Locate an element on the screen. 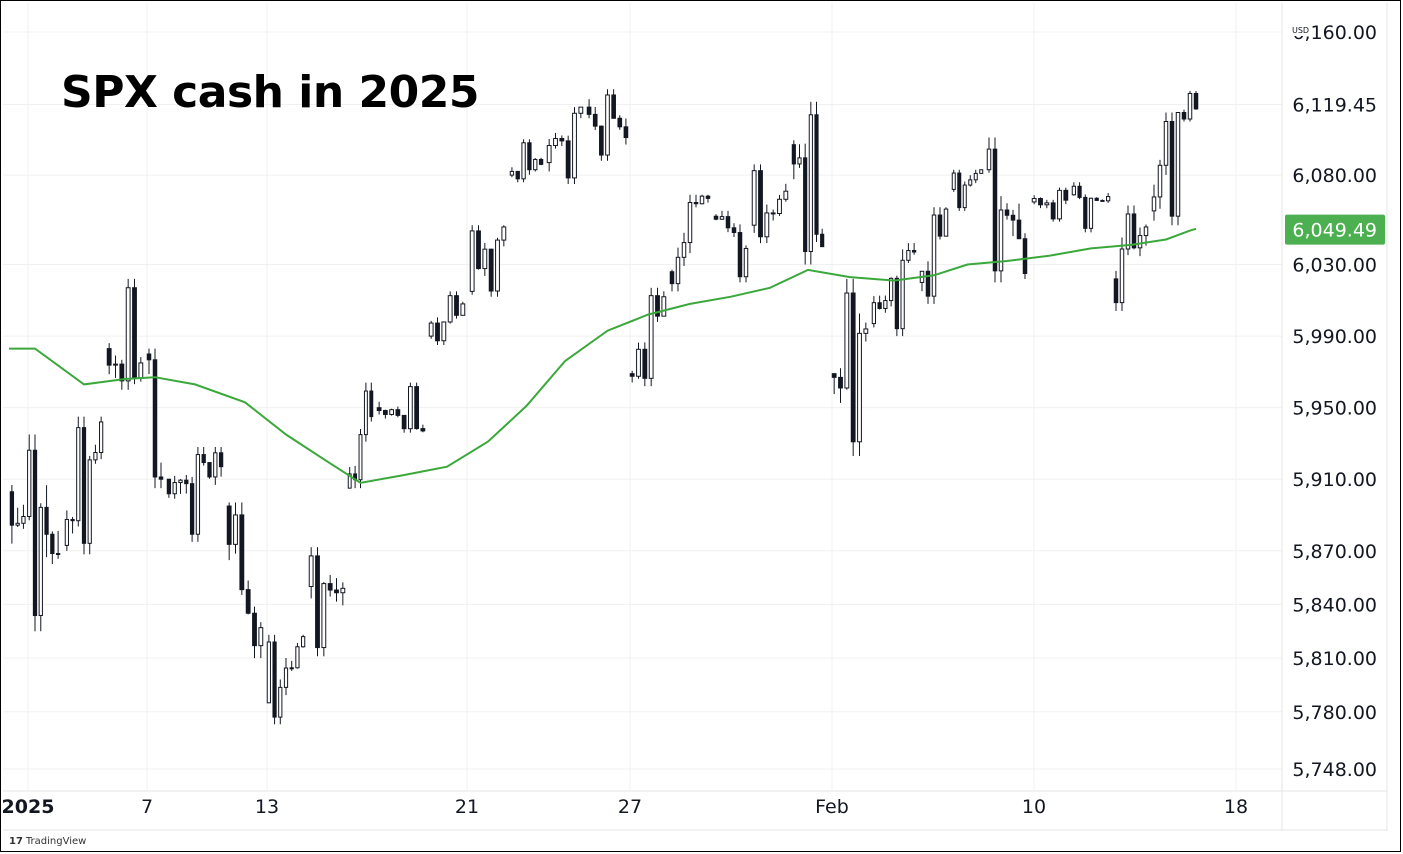  tradingview-mark-icon: 17 is located at coordinates (16, 841).